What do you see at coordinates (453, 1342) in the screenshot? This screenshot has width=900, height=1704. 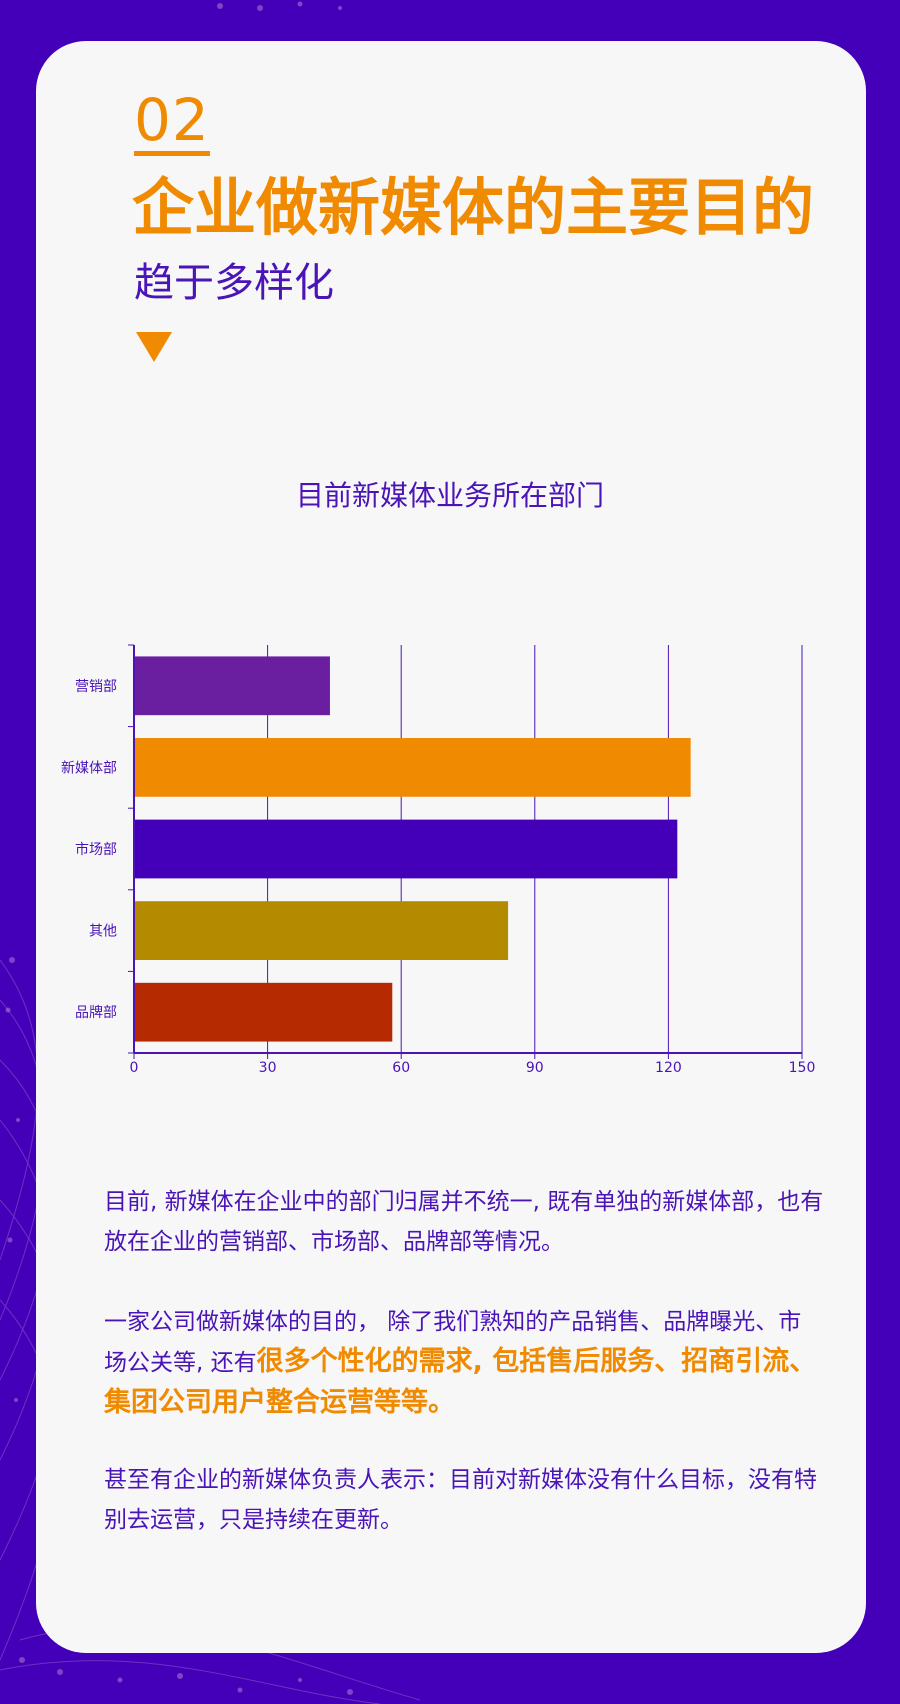 I see `paragraph-2-text: 一家公司做新媒体的目的， 除了我们熟知的产品销售、品牌曝光、市场公关等, 还有` at bounding box center [453, 1342].